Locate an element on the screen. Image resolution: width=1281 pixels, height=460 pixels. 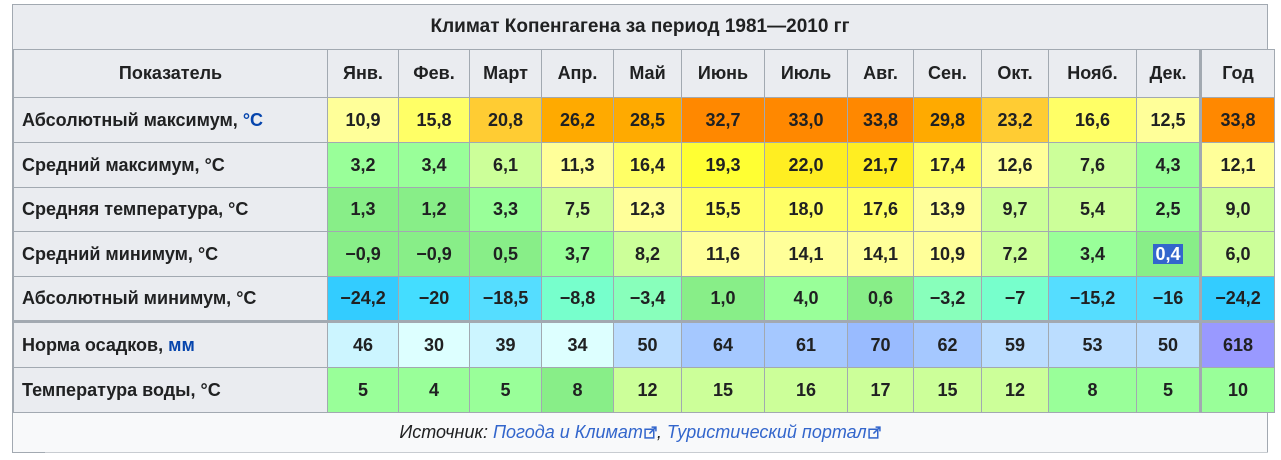
table-cell: 0,4 is located at coordinates (1168, 254).